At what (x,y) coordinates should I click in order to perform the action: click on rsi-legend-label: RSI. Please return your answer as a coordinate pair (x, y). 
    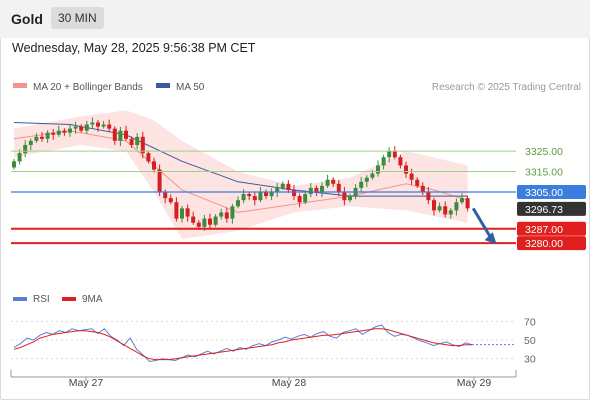
    Looking at the image, I should click on (41, 299).